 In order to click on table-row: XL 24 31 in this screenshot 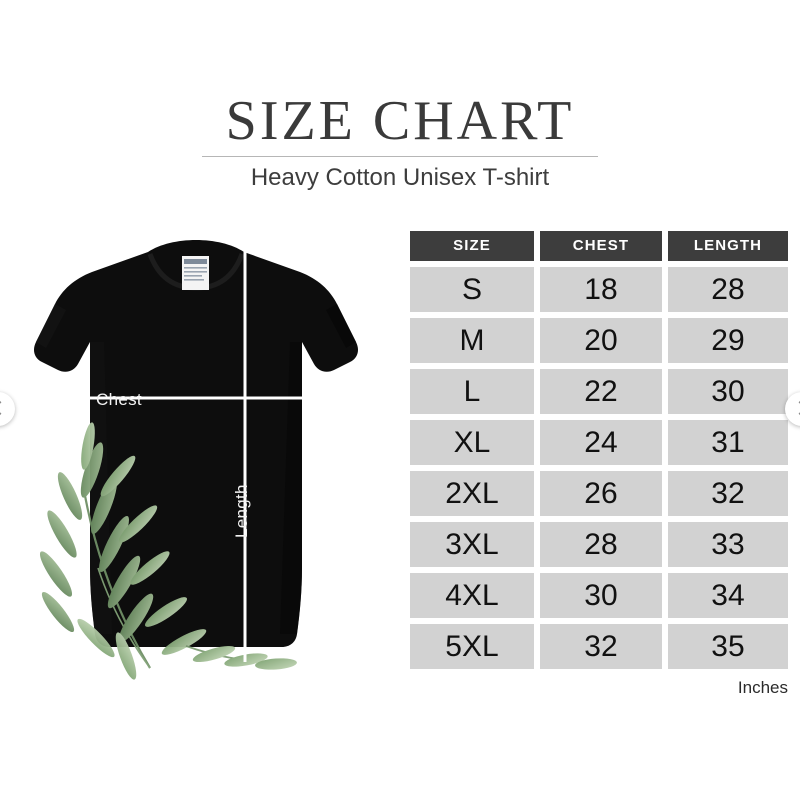, I will do `click(599, 442)`.